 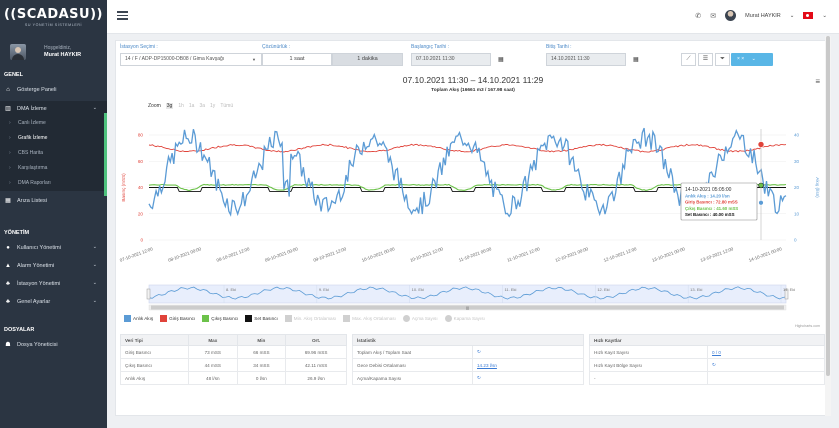 I want to click on zoom-option: 1h, so click(x=181, y=106).